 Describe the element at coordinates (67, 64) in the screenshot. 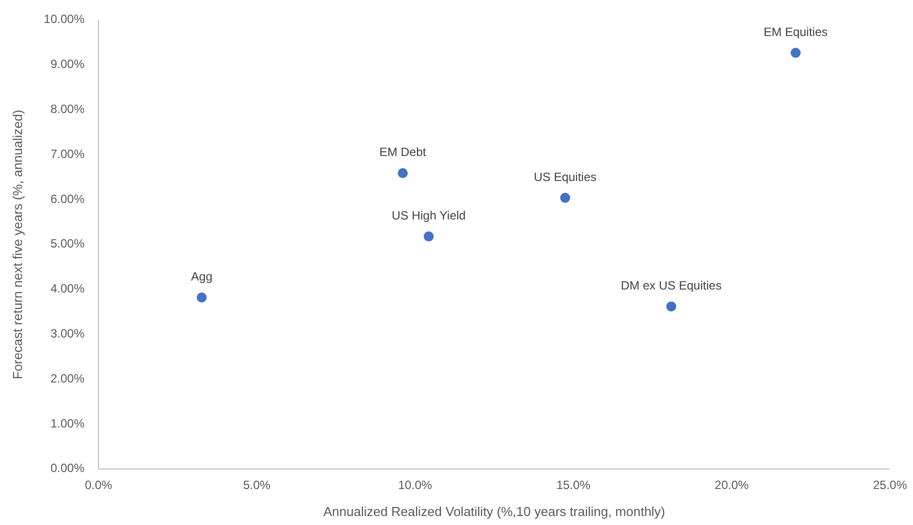

I see `y-tick-label: 9.00%` at that location.